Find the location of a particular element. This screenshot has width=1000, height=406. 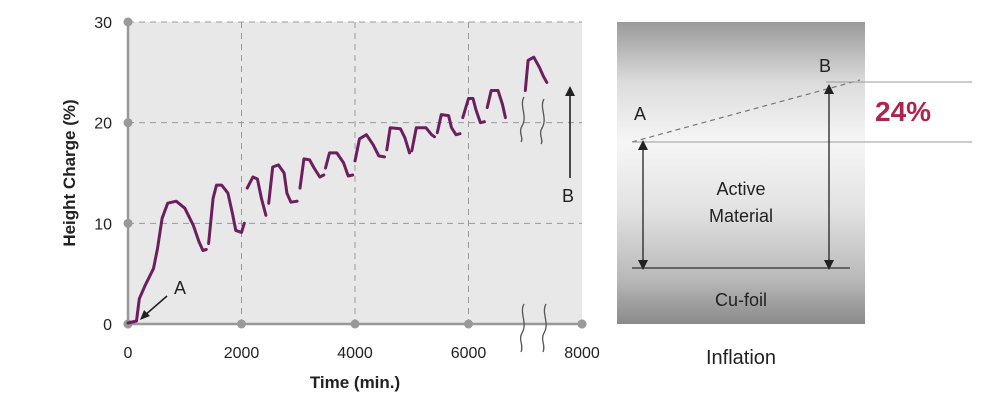

inflation-percent: 24% is located at coordinates (903, 111).